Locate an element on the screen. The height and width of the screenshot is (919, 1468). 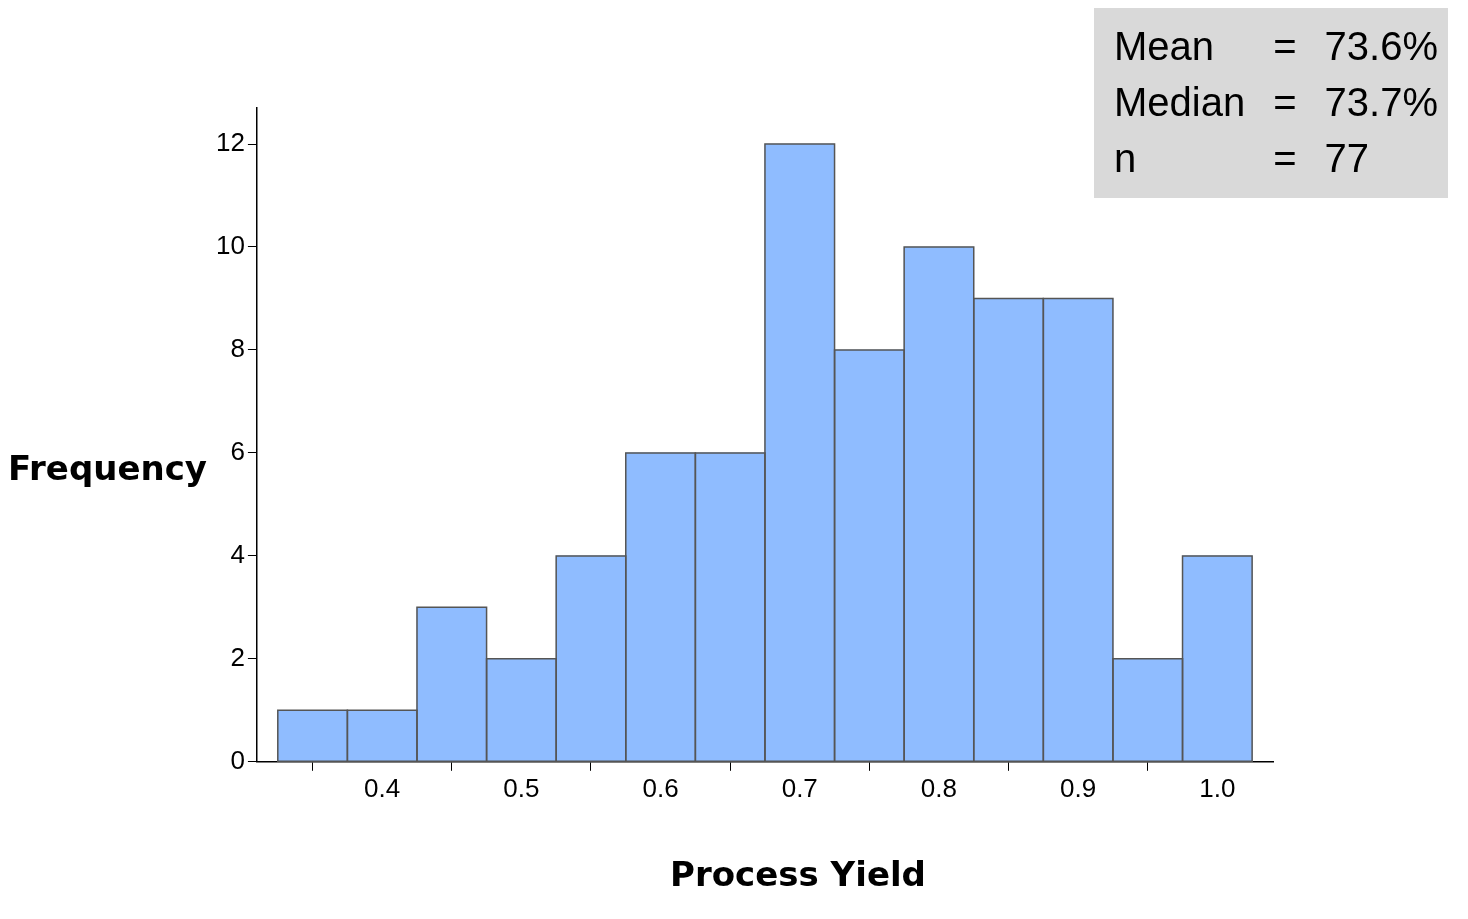
x-tick-label: 1.0 is located at coordinates (1217, 787).